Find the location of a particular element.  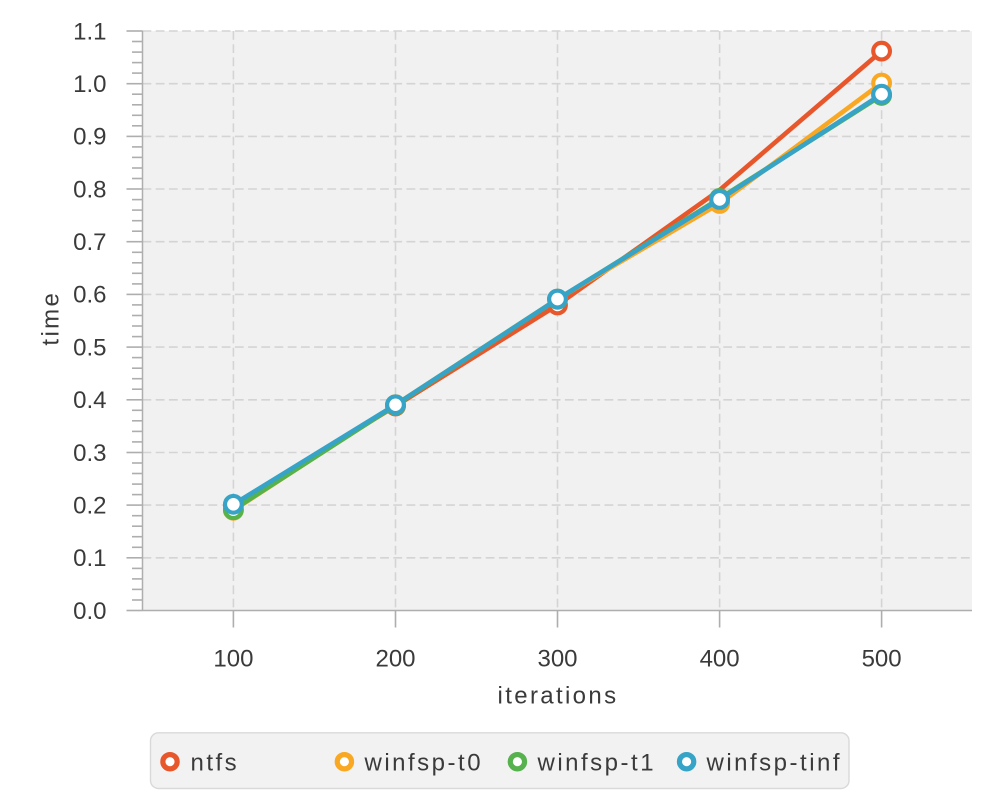

svg-text: 1.0 is located at coordinates (89, 84).